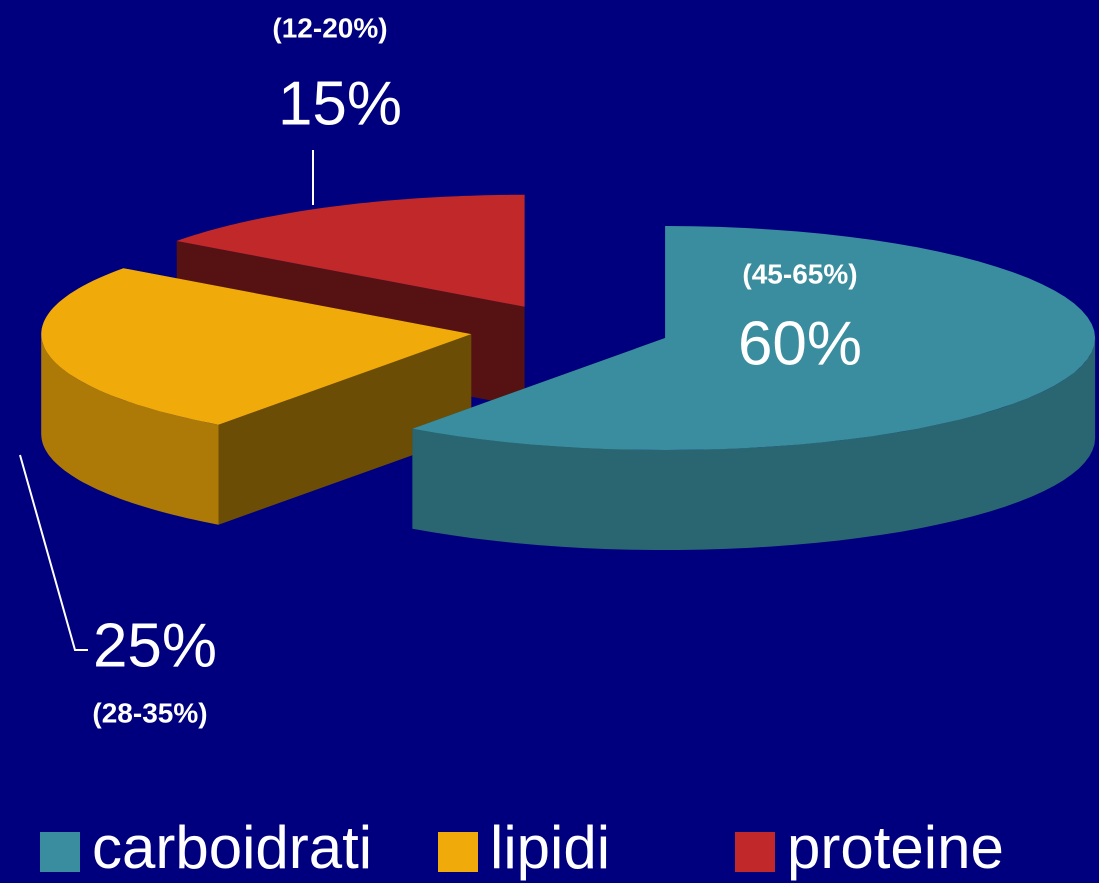 The height and width of the screenshot is (883, 1099). Describe the element at coordinates (149, 712) in the screenshot. I see `range-label: (28-35%)` at that location.